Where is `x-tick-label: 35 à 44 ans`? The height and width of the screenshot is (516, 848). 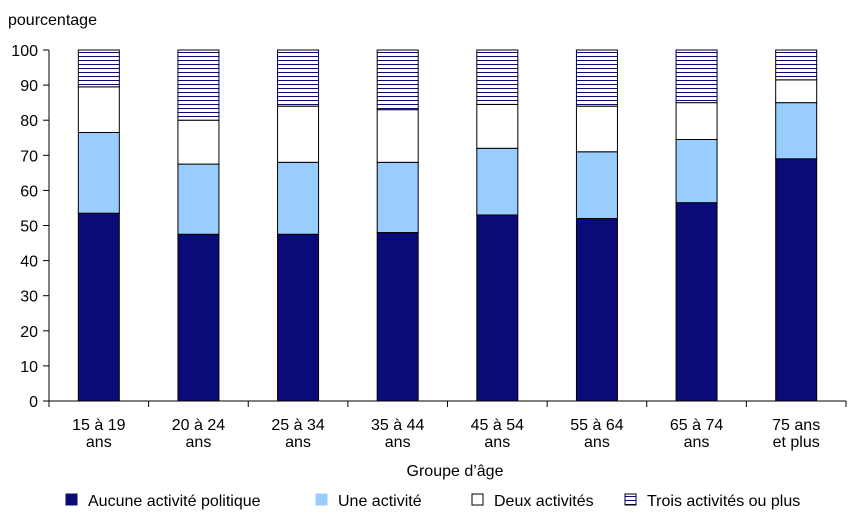
x-tick-label: 35 à 44 ans is located at coordinates (397, 434).